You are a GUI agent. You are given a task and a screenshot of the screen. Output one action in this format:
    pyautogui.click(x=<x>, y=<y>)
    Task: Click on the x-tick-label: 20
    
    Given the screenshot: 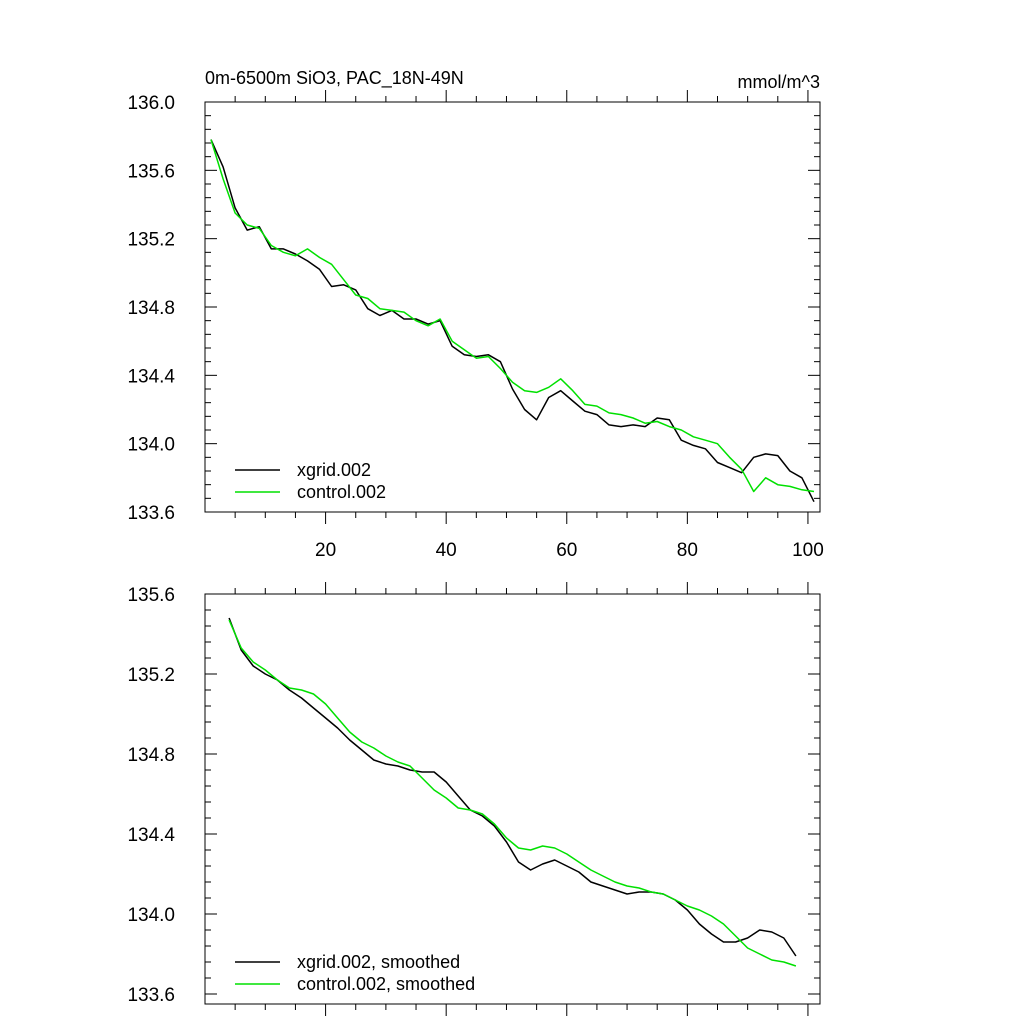 What is the action you would take?
    pyautogui.click(x=325, y=550)
    